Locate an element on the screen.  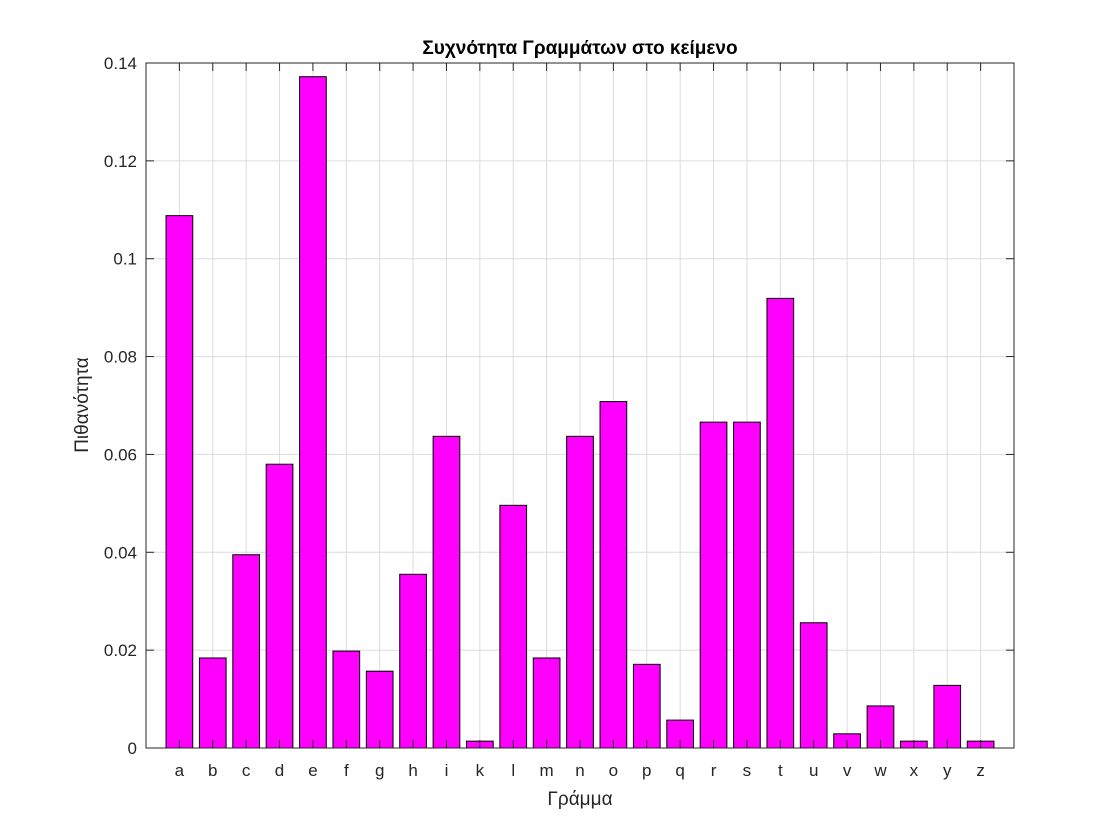
bar-r is located at coordinates (713, 585).